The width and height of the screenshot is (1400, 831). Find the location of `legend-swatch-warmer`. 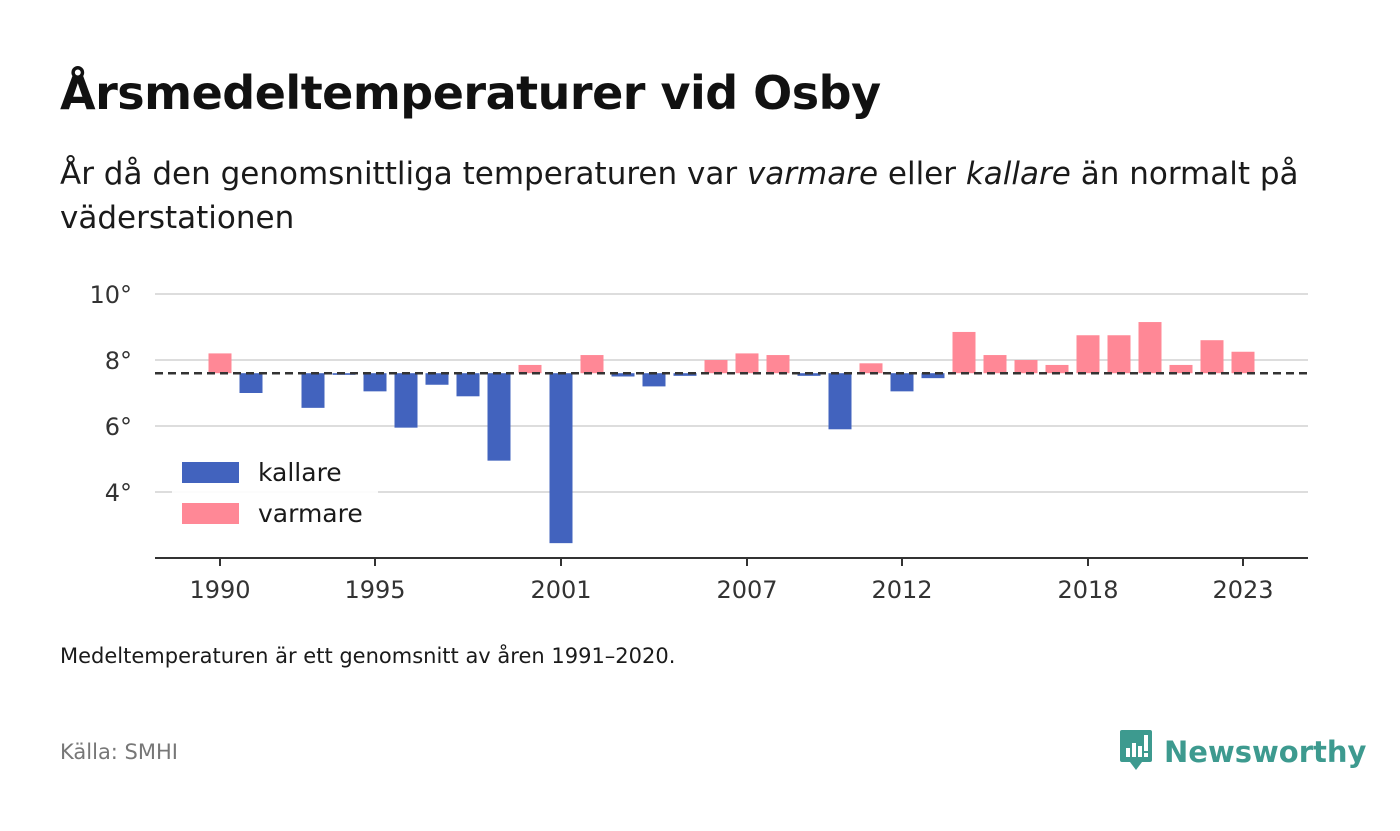

legend-swatch-warmer is located at coordinates (210, 513).